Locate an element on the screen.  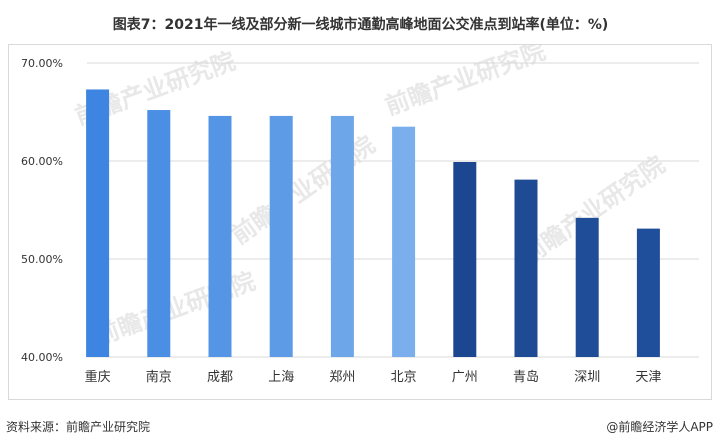
bar-北京 is located at coordinates (404, 241).